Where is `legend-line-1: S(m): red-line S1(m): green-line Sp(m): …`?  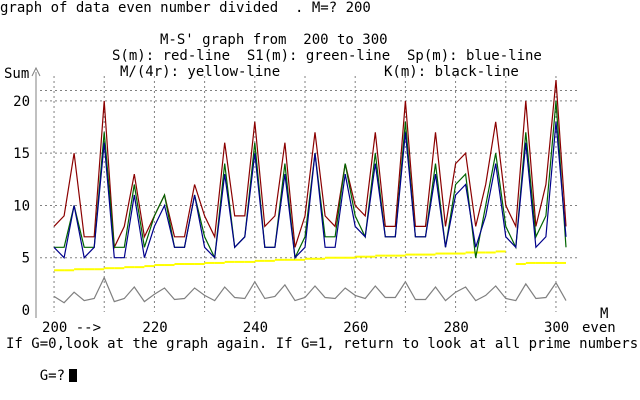
legend-line-1: S(m): red-line S1(m): green-line Sp(m): … is located at coordinates (327, 56).